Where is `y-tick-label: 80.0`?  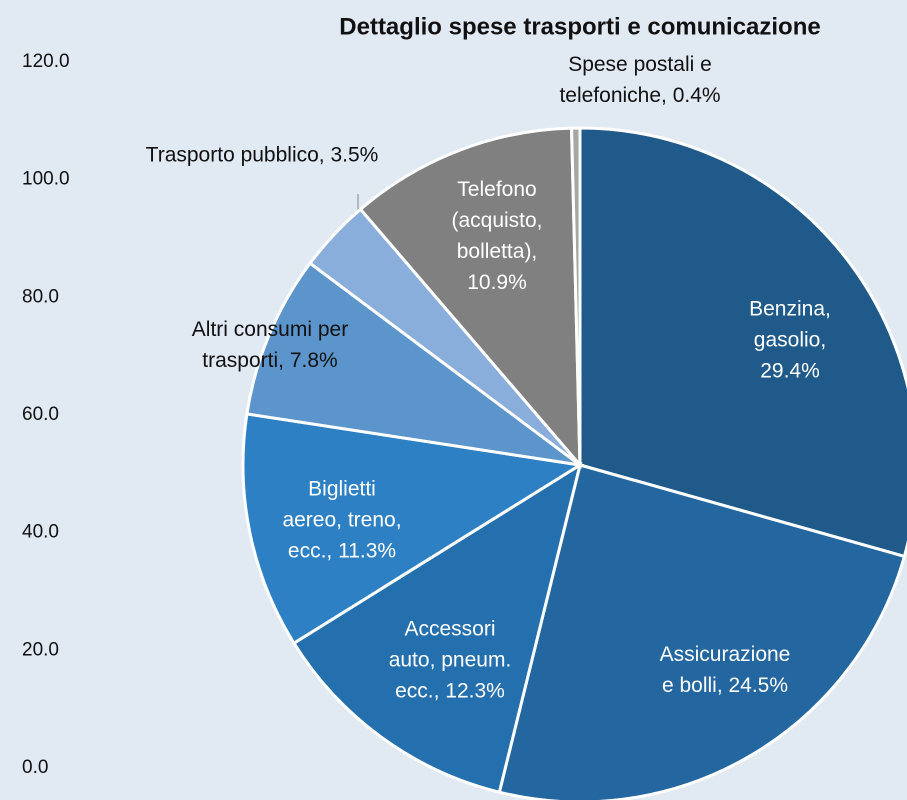 y-tick-label: 80.0 is located at coordinates (40, 296).